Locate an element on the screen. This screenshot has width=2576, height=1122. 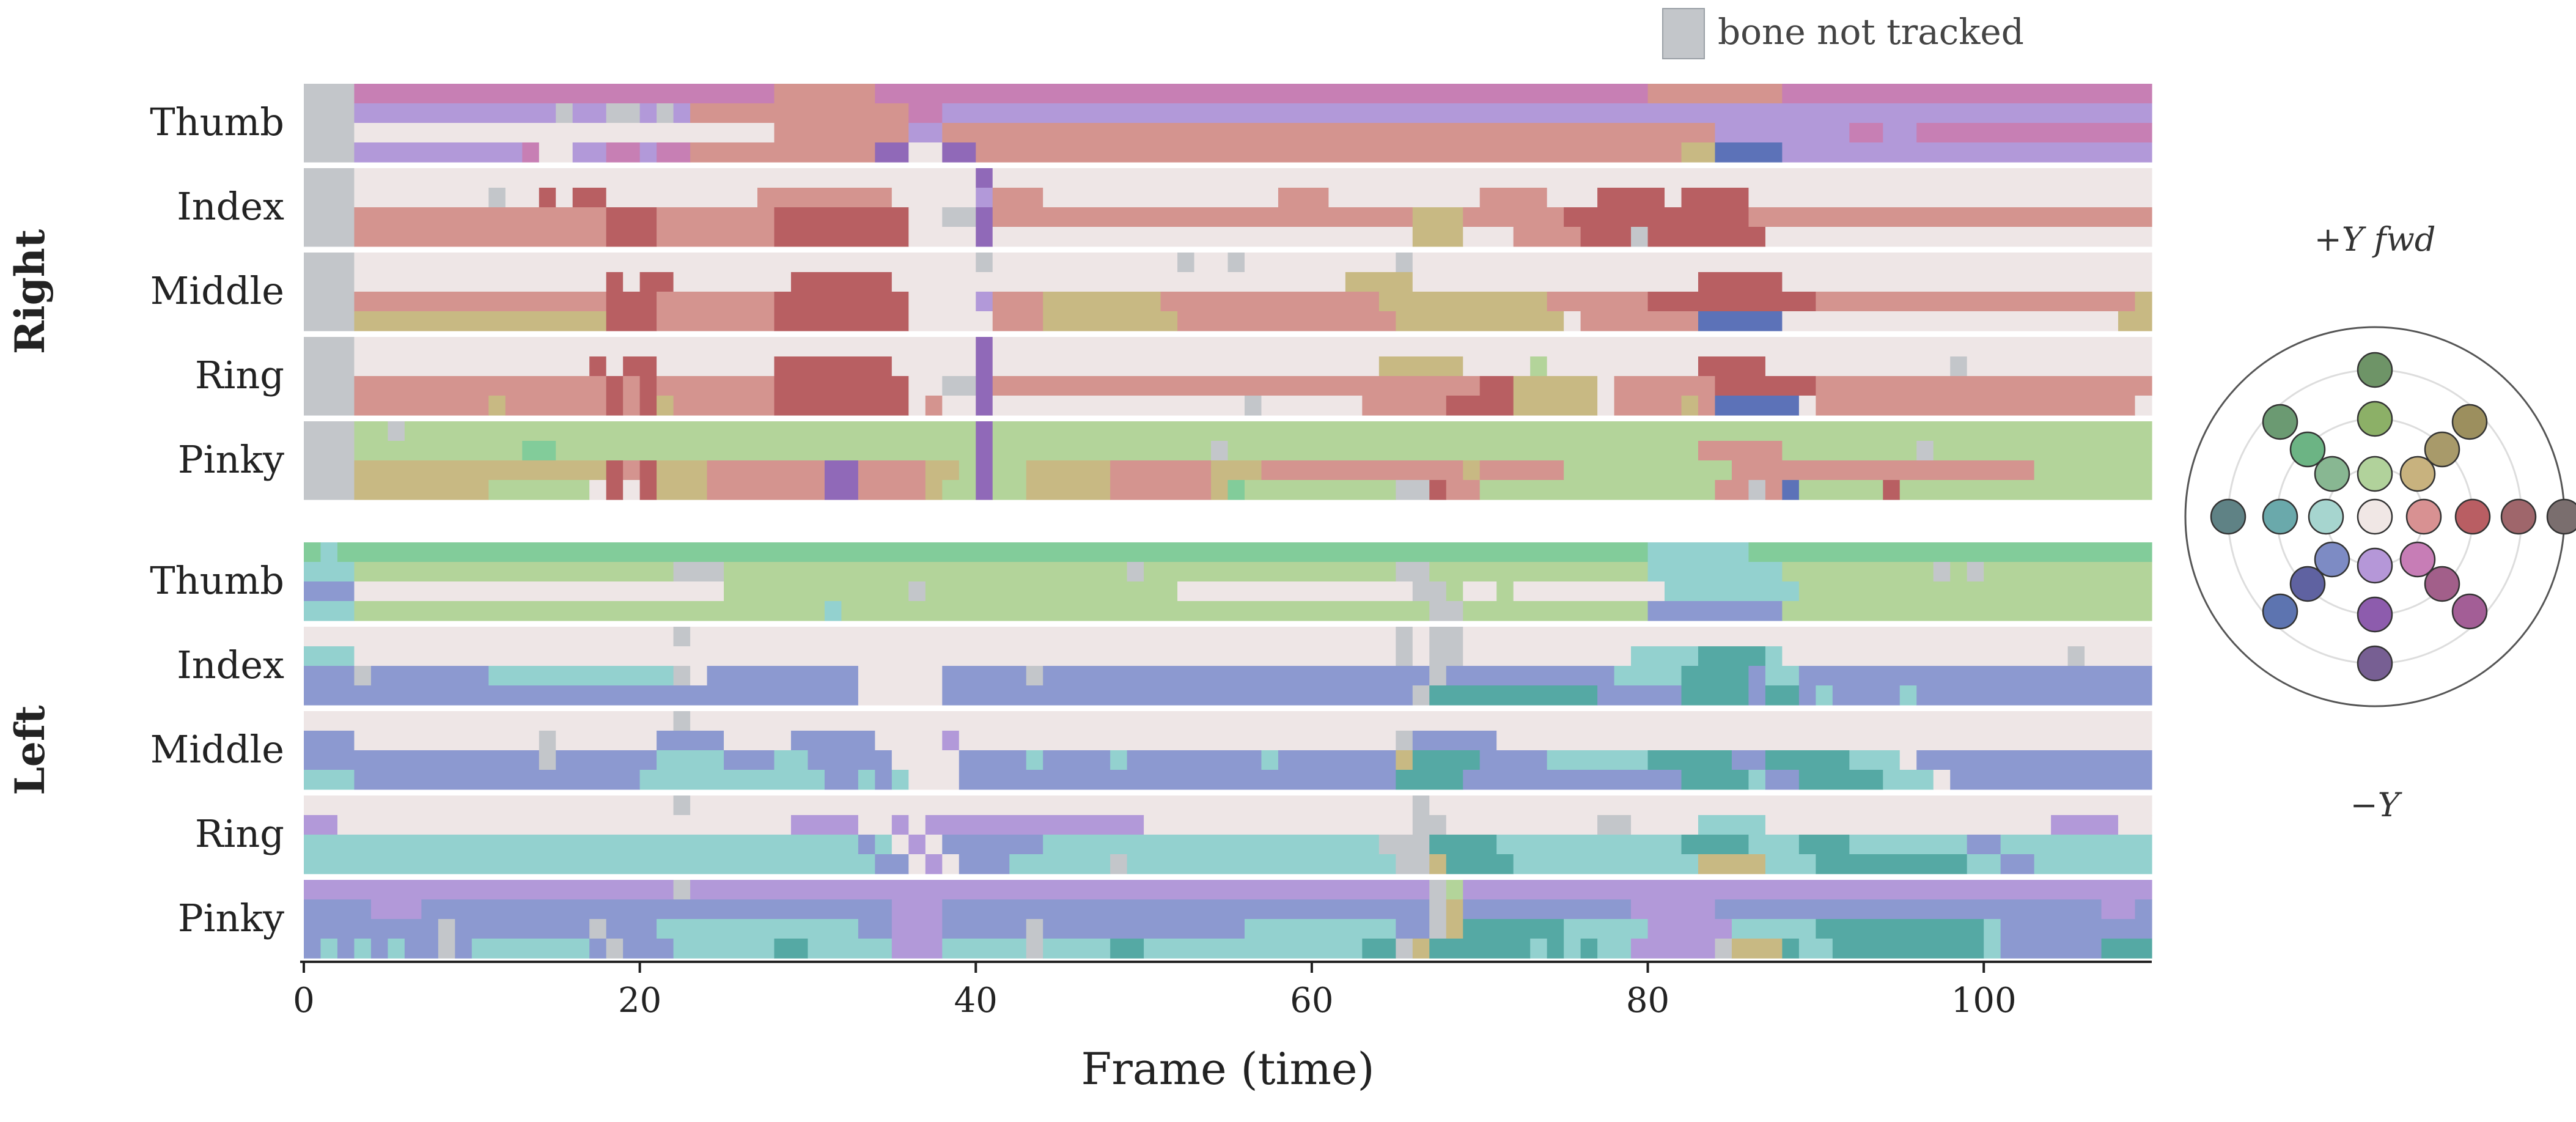
right-middle-block is located at coordinates (1228, 292).